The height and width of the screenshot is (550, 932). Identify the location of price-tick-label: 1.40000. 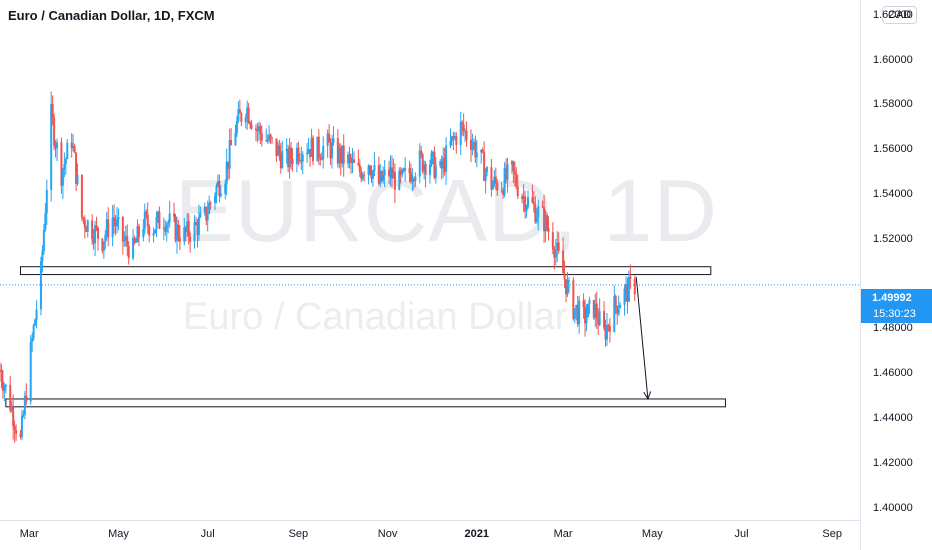
(893, 507).